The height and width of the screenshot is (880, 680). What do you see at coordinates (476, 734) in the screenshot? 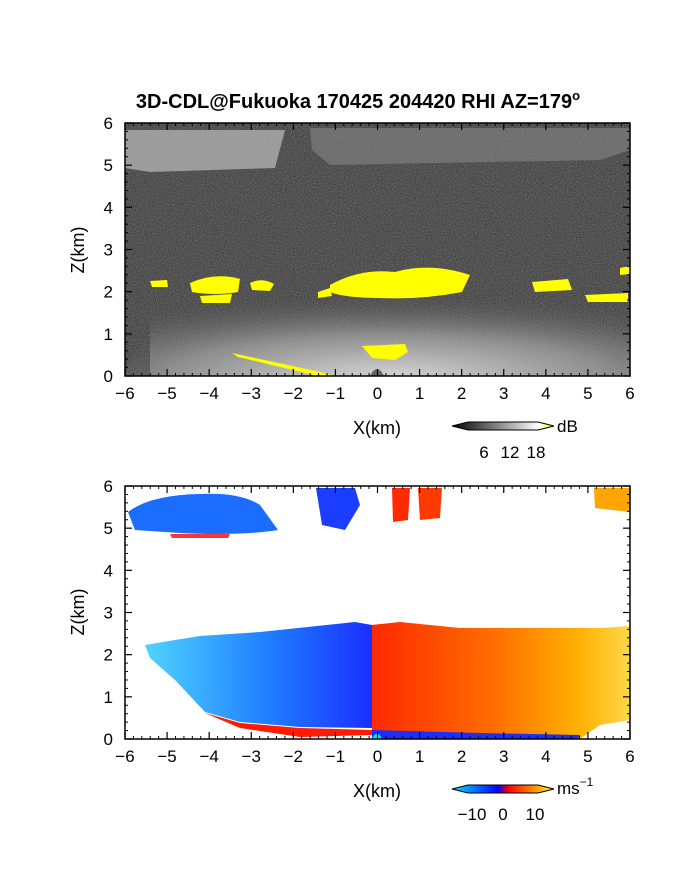
I see `velocity-positive-base` at bounding box center [476, 734].